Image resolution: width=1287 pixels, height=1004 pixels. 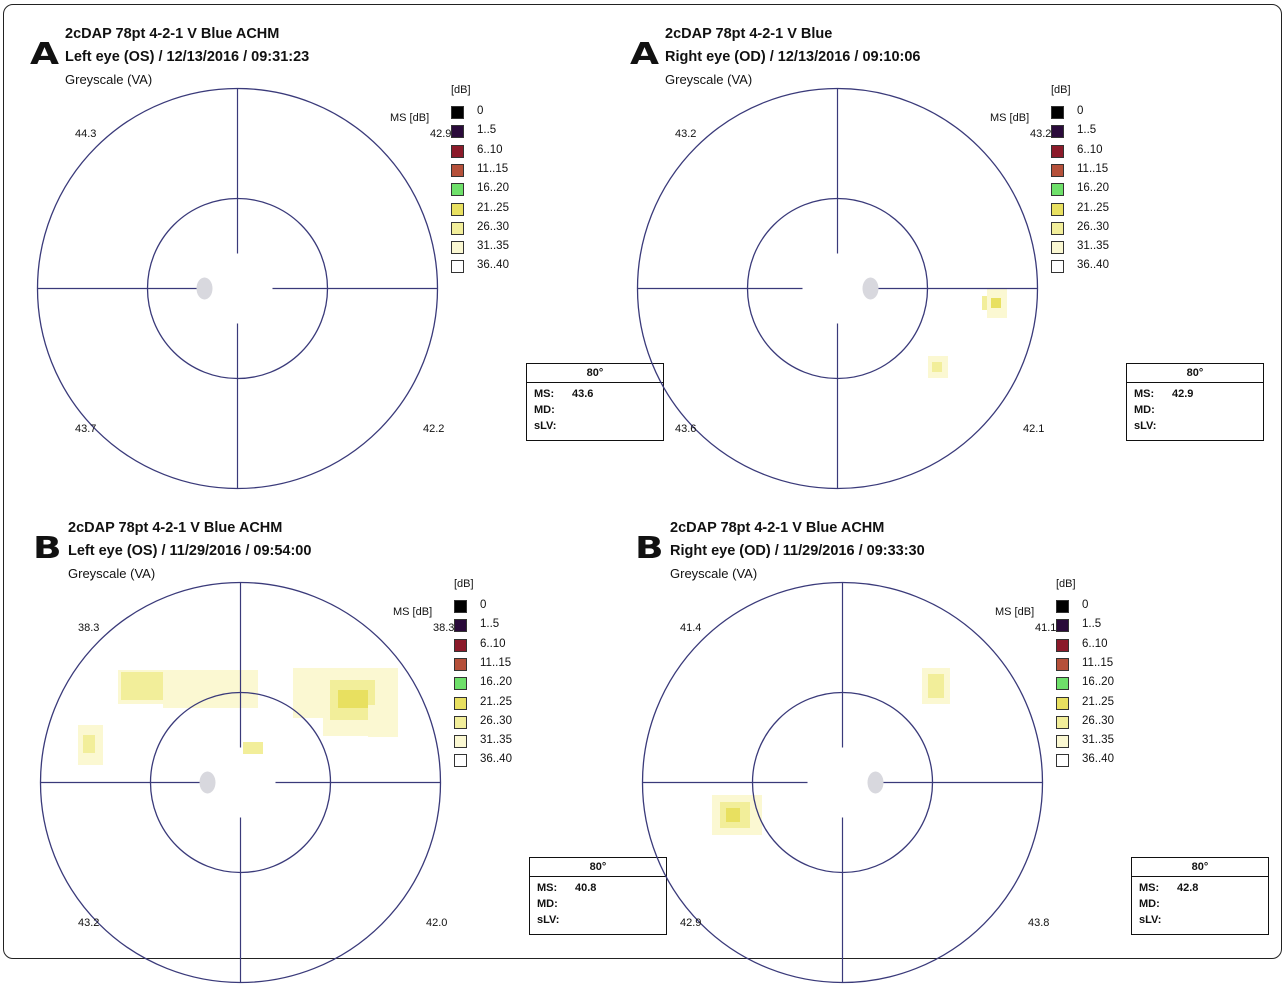 What do you see at coordinates (172, 34) in the screenshot?
I see `test-title: 2cDAP 78pt 4-2-1 V Blue ACHM` at bounding box center [172, 34].